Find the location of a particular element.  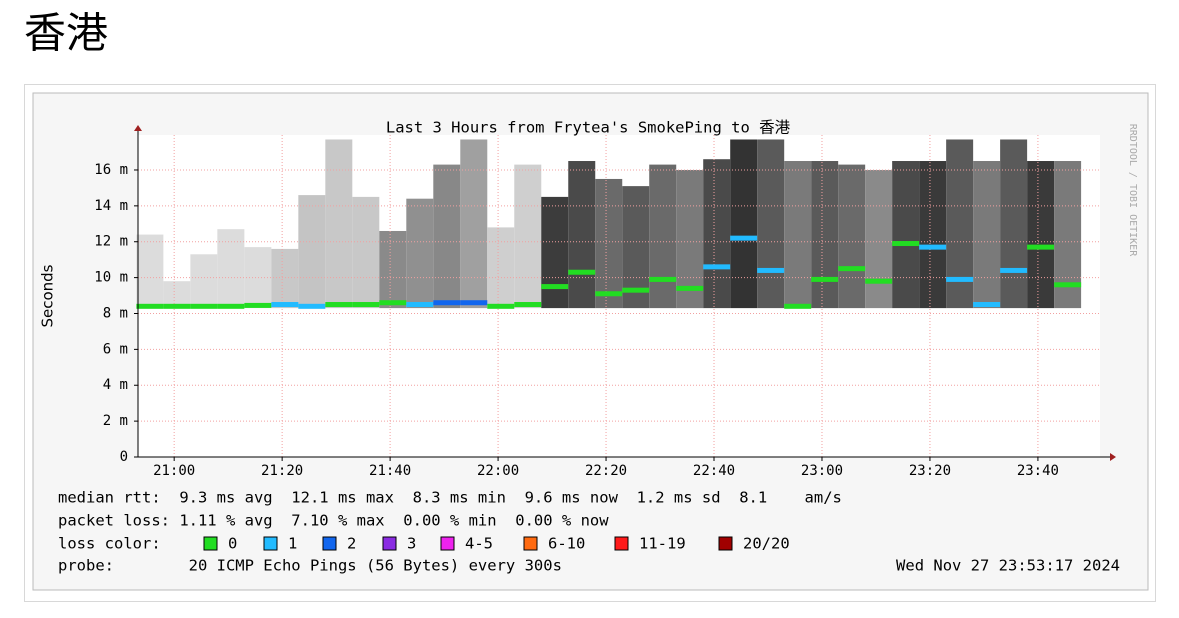

y-tick-label: 0 is located at coordinates (124, 457).